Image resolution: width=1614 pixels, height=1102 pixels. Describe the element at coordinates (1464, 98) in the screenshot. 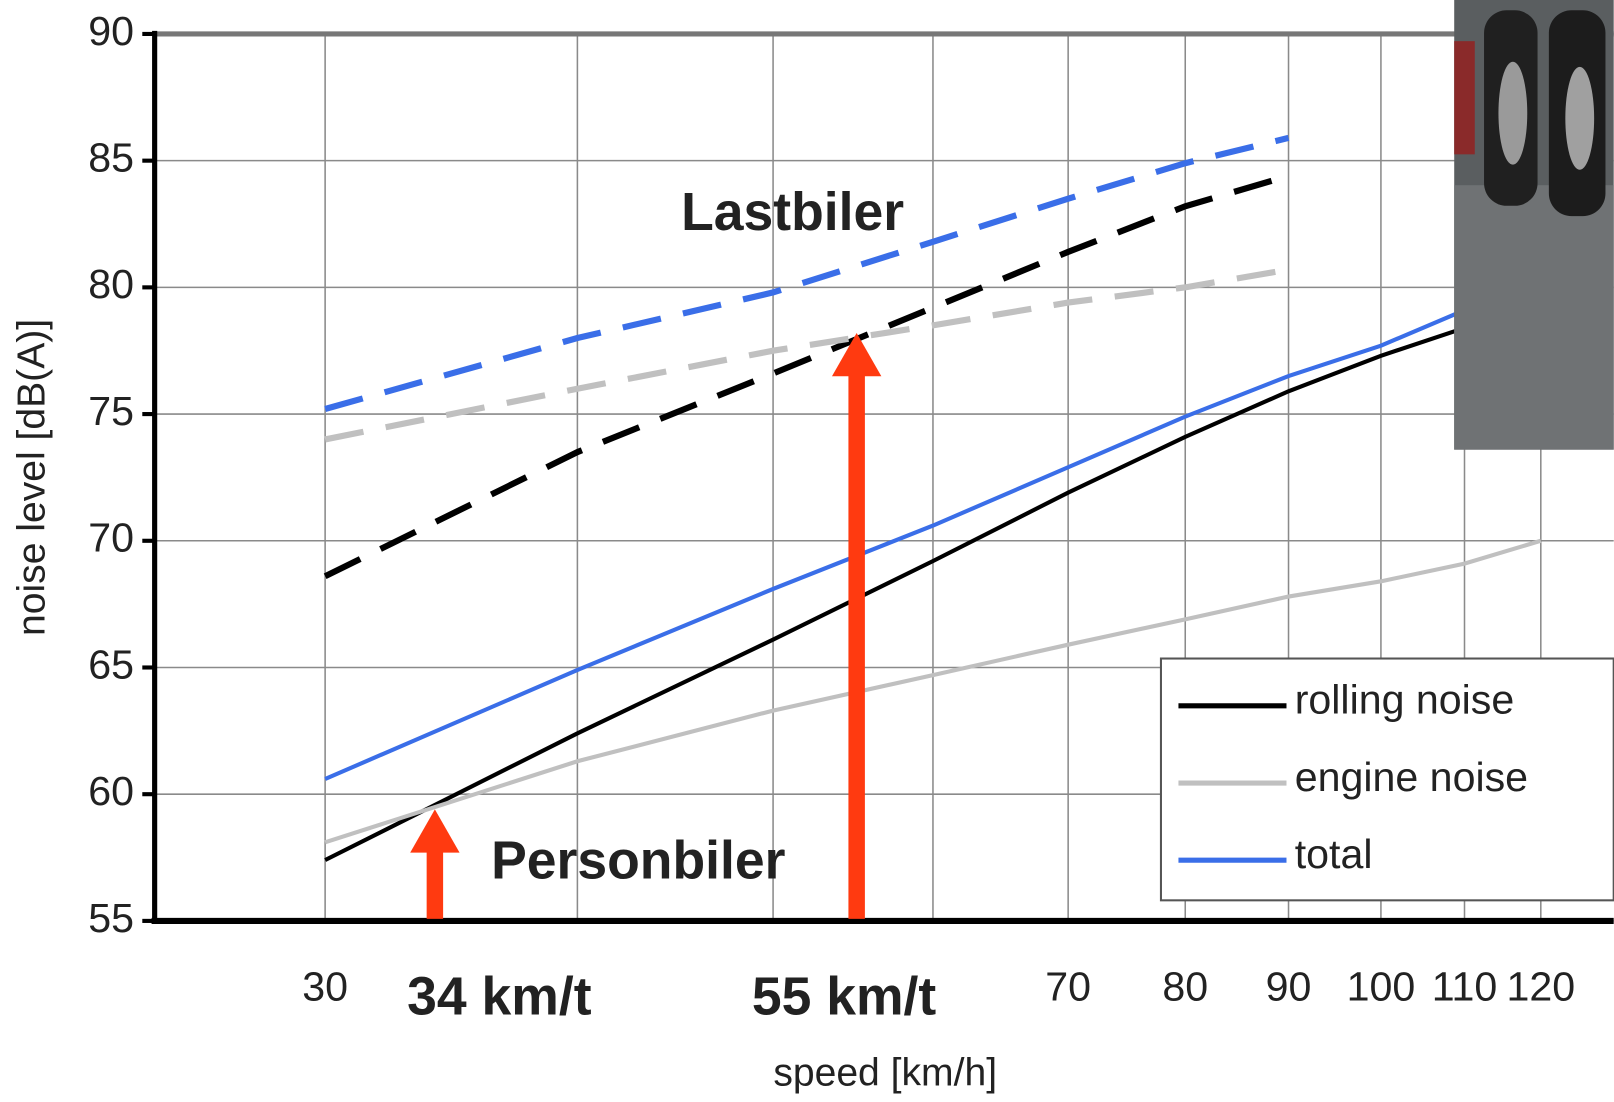

I see `photo-red` at that location.